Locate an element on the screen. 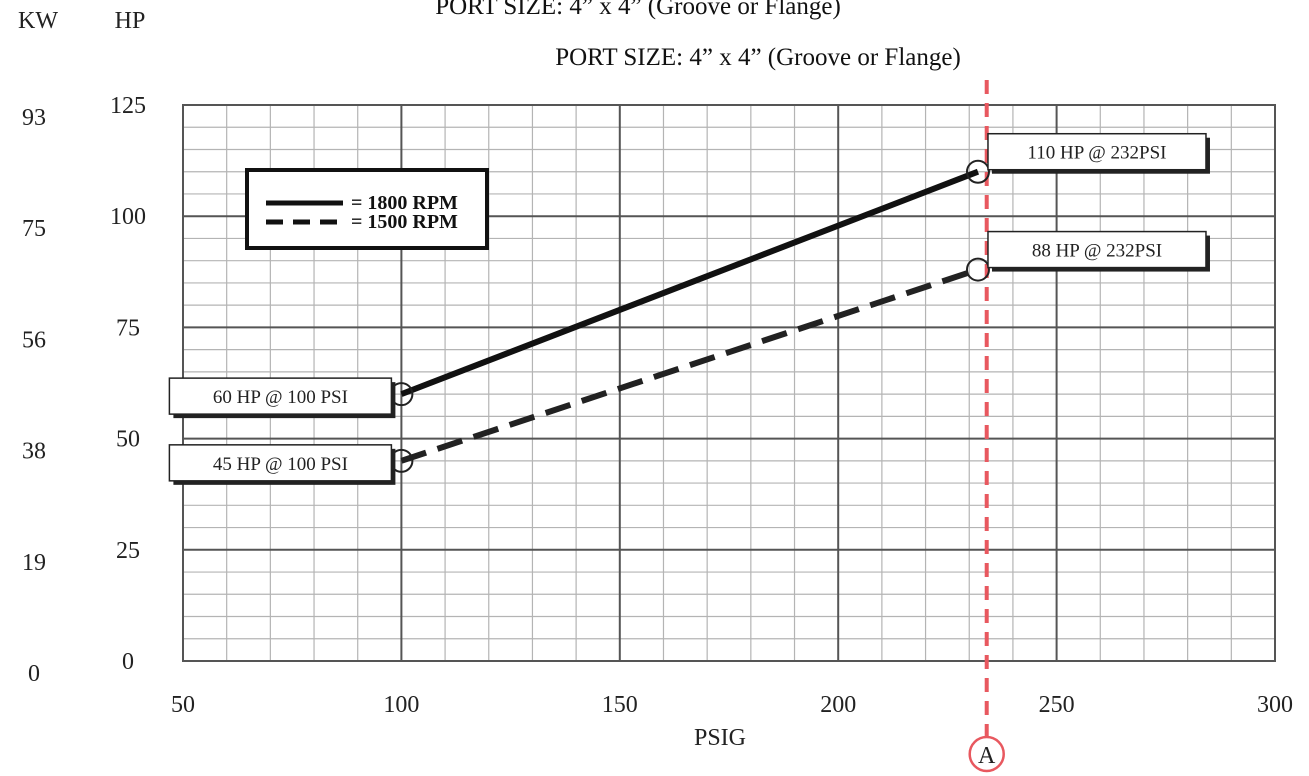 This screenshot has width=1309, height=776. y-tick-label-kw: 56 is located at coordinates (34, 340).